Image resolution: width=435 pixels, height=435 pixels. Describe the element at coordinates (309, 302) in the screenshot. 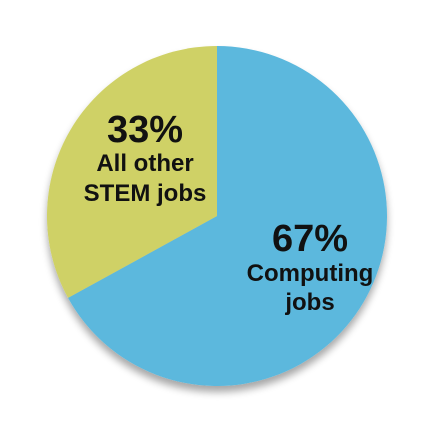

I see `computing-label-line-2: jobs` at that location.